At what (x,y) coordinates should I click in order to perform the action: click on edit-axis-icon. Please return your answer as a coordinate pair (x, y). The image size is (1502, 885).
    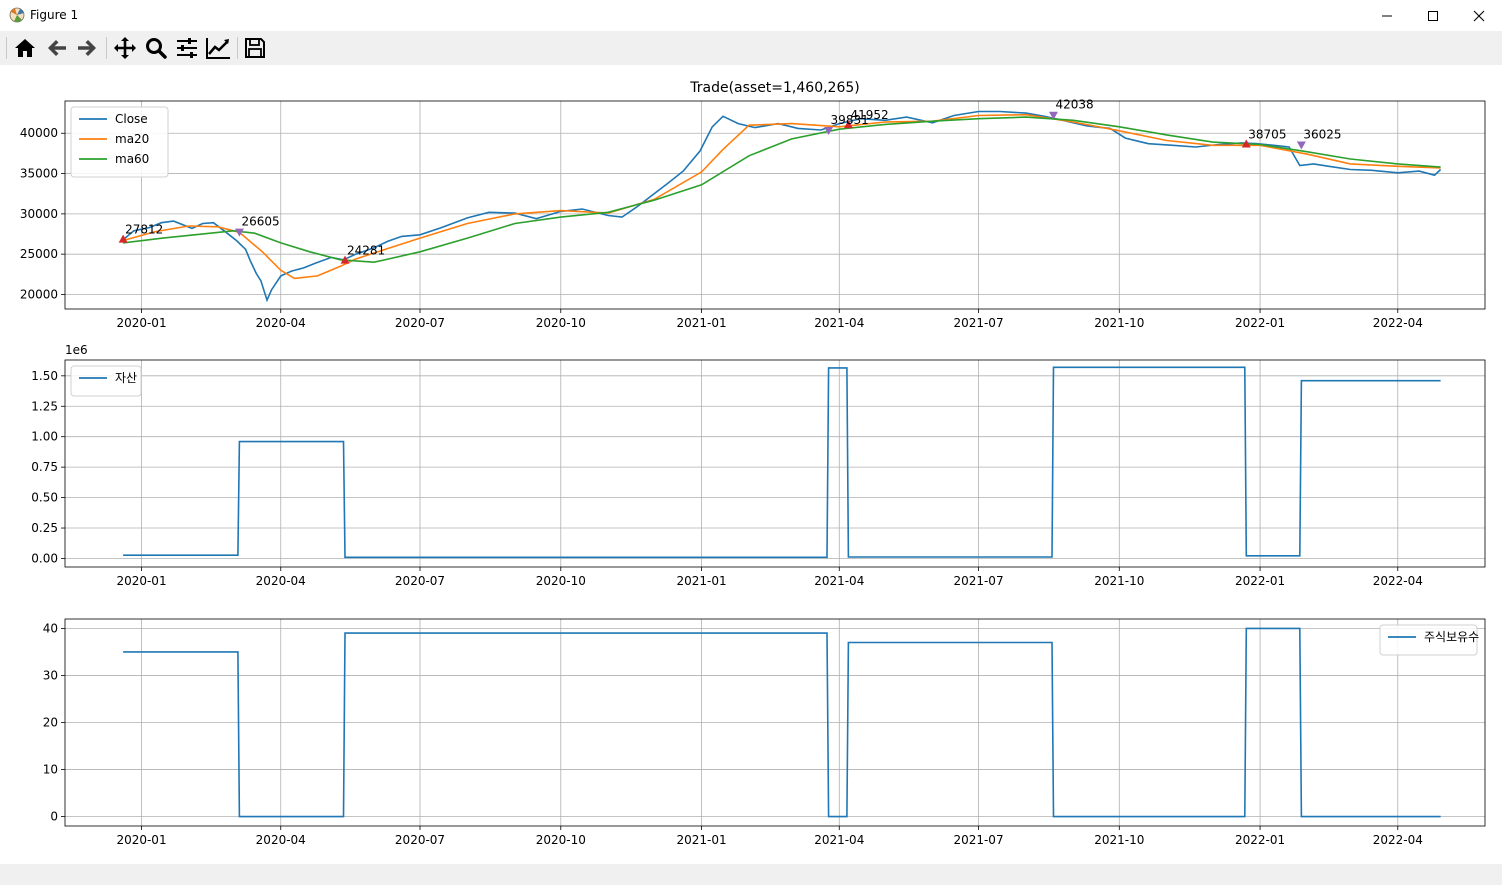
    Looking at the image, I should click on (218, 48).